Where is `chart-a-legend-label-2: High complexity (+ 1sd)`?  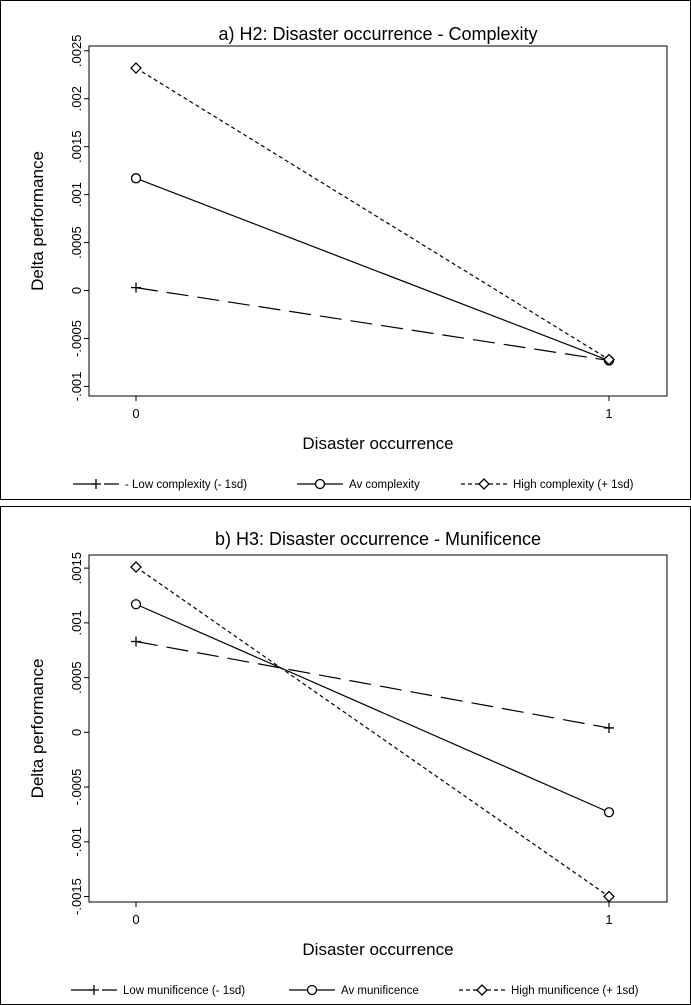
chart-a-legend-label-2: High complexity (+ 1sd) is located at coordinates (573, 485).